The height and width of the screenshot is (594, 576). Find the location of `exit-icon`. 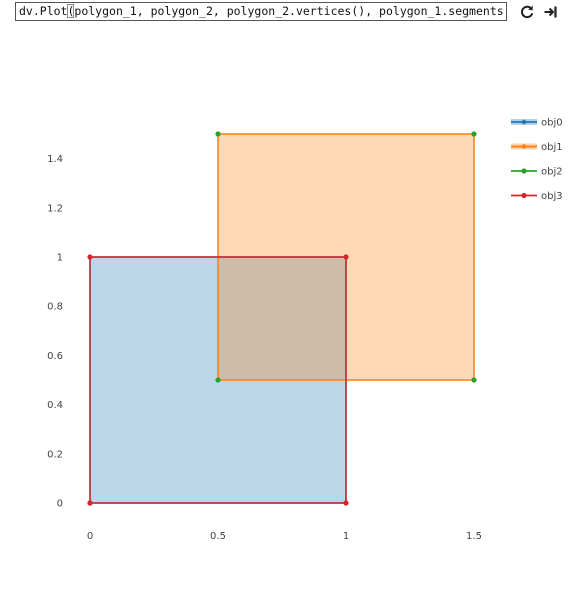

exit-icon is located at coordinates (550, 12).